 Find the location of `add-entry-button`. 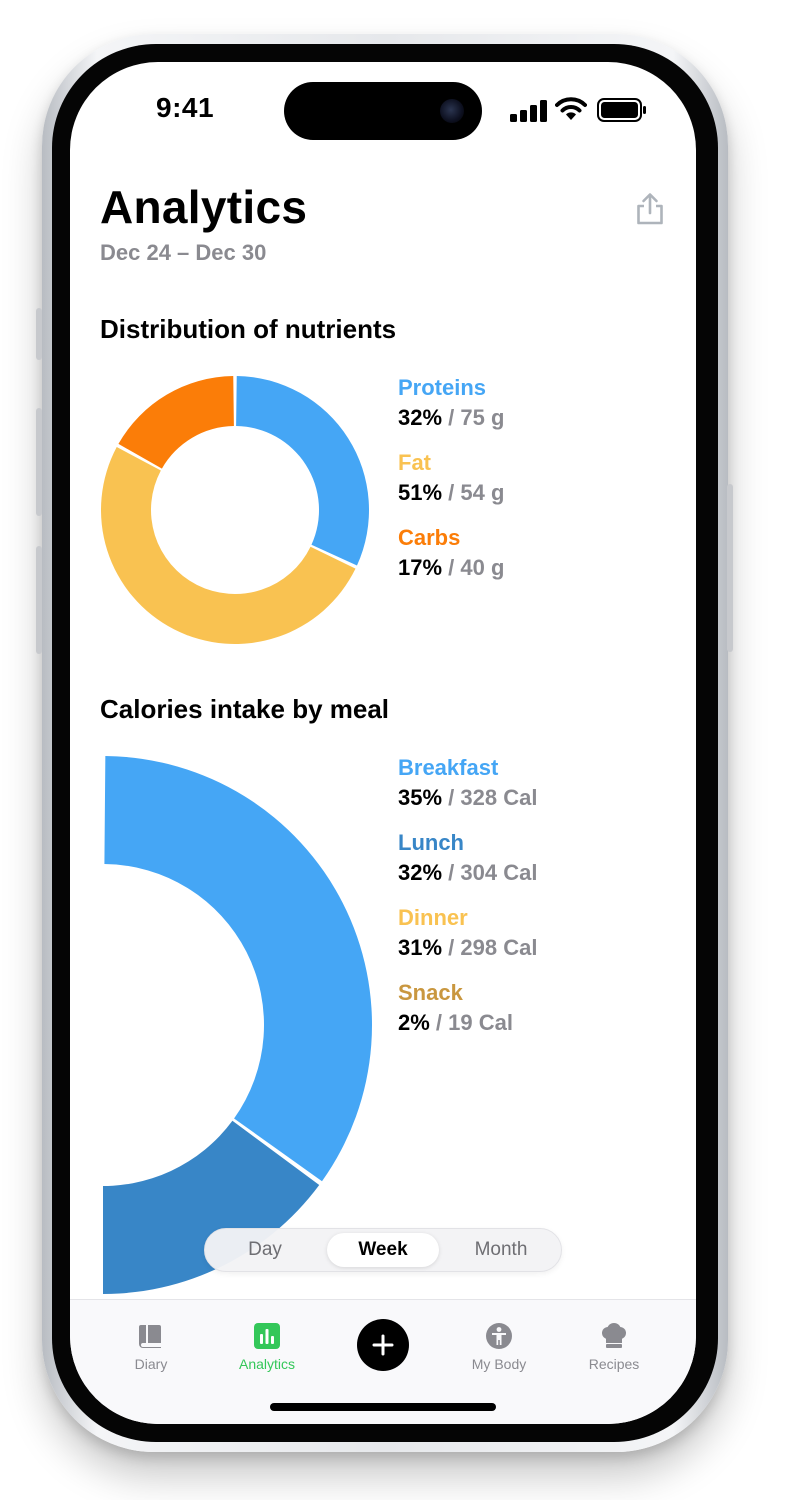

add-entry-button is located at coordinates (383, 1345).